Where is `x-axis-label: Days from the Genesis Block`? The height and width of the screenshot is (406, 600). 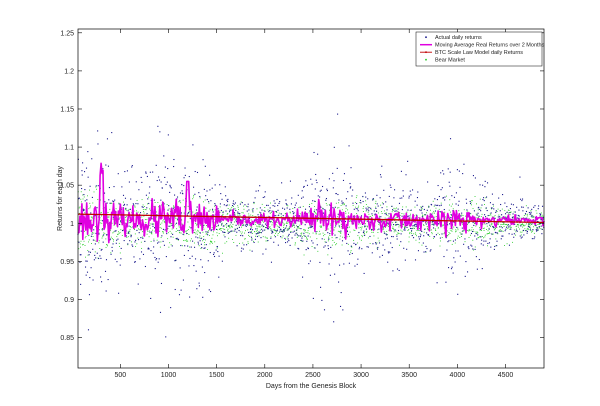
x-axis-label: Days from the Genesis Block is located at coordinates (311, 386).